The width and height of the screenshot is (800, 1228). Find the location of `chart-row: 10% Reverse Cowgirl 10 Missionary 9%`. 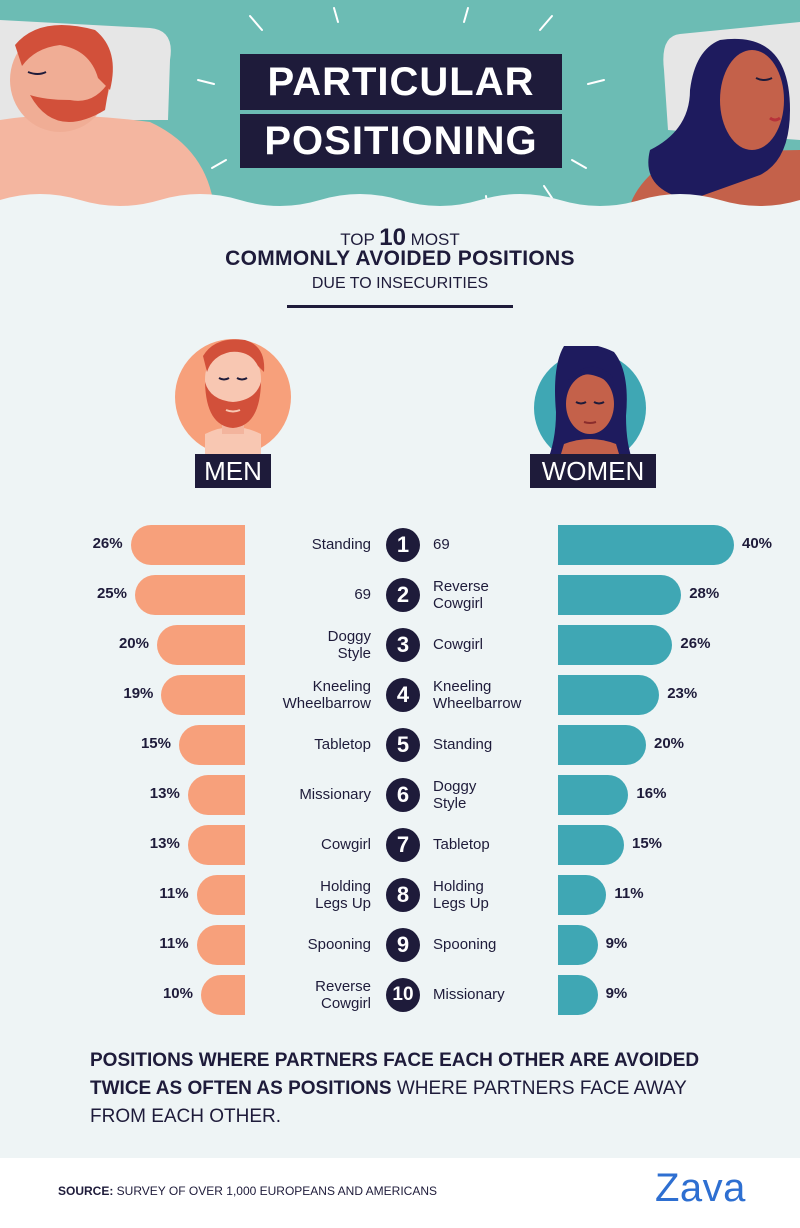

chart-row: 10% Reverse Cowgirl 10 Missionary 9% is located at coordinates (400, 995).